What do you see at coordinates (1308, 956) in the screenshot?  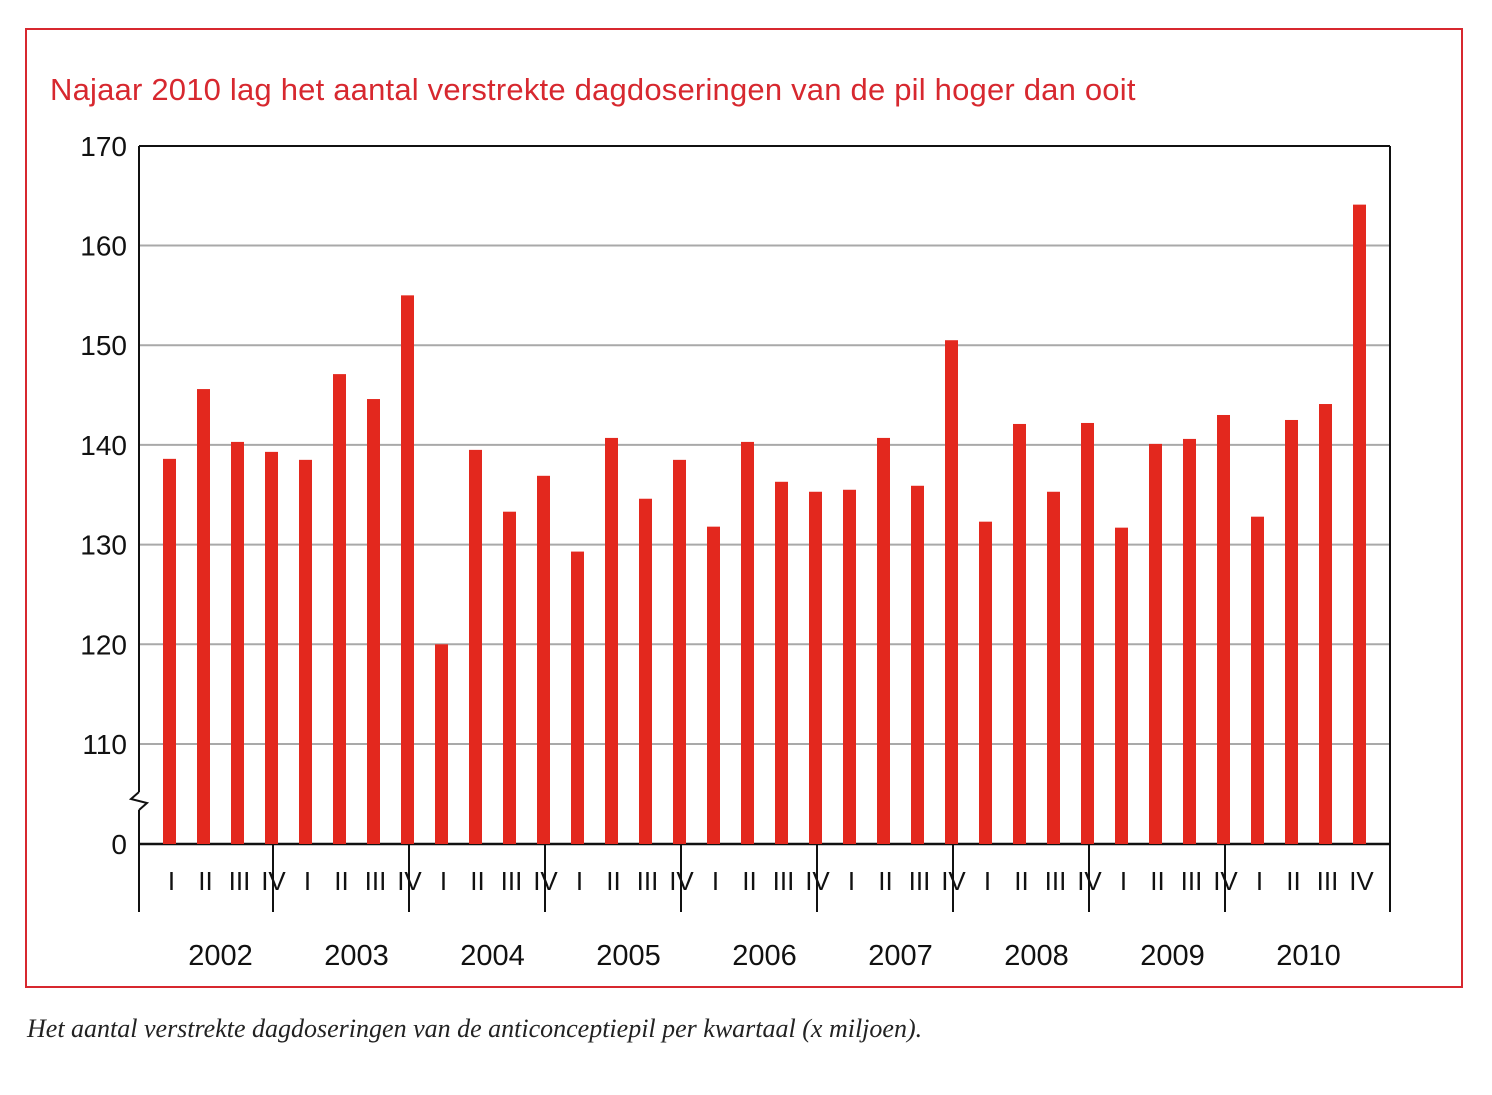 I see `year-label: 2010` at bounding box center [1308, 956].